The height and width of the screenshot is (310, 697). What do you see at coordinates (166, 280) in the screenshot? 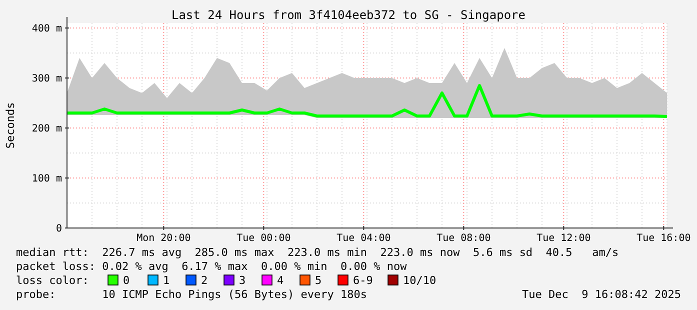
I see `text: 1` at bounding box center [166, 280].